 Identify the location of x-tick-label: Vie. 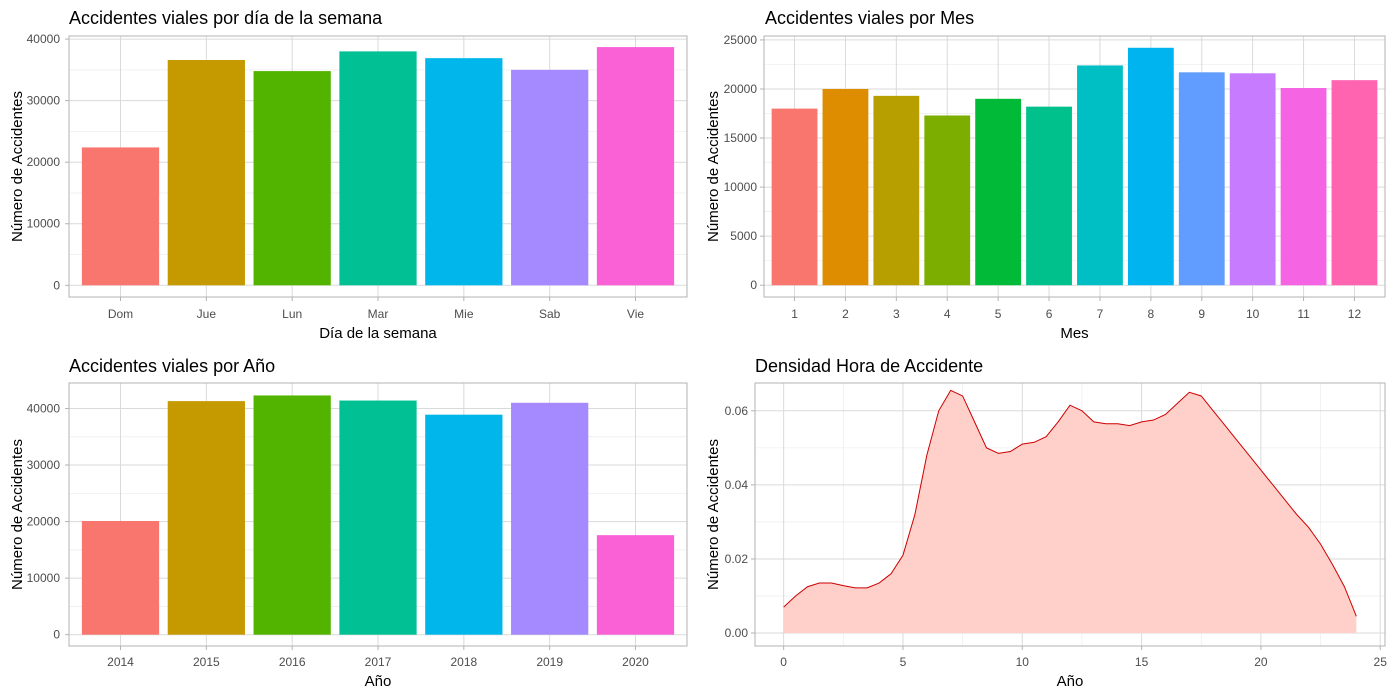
(635, 314).